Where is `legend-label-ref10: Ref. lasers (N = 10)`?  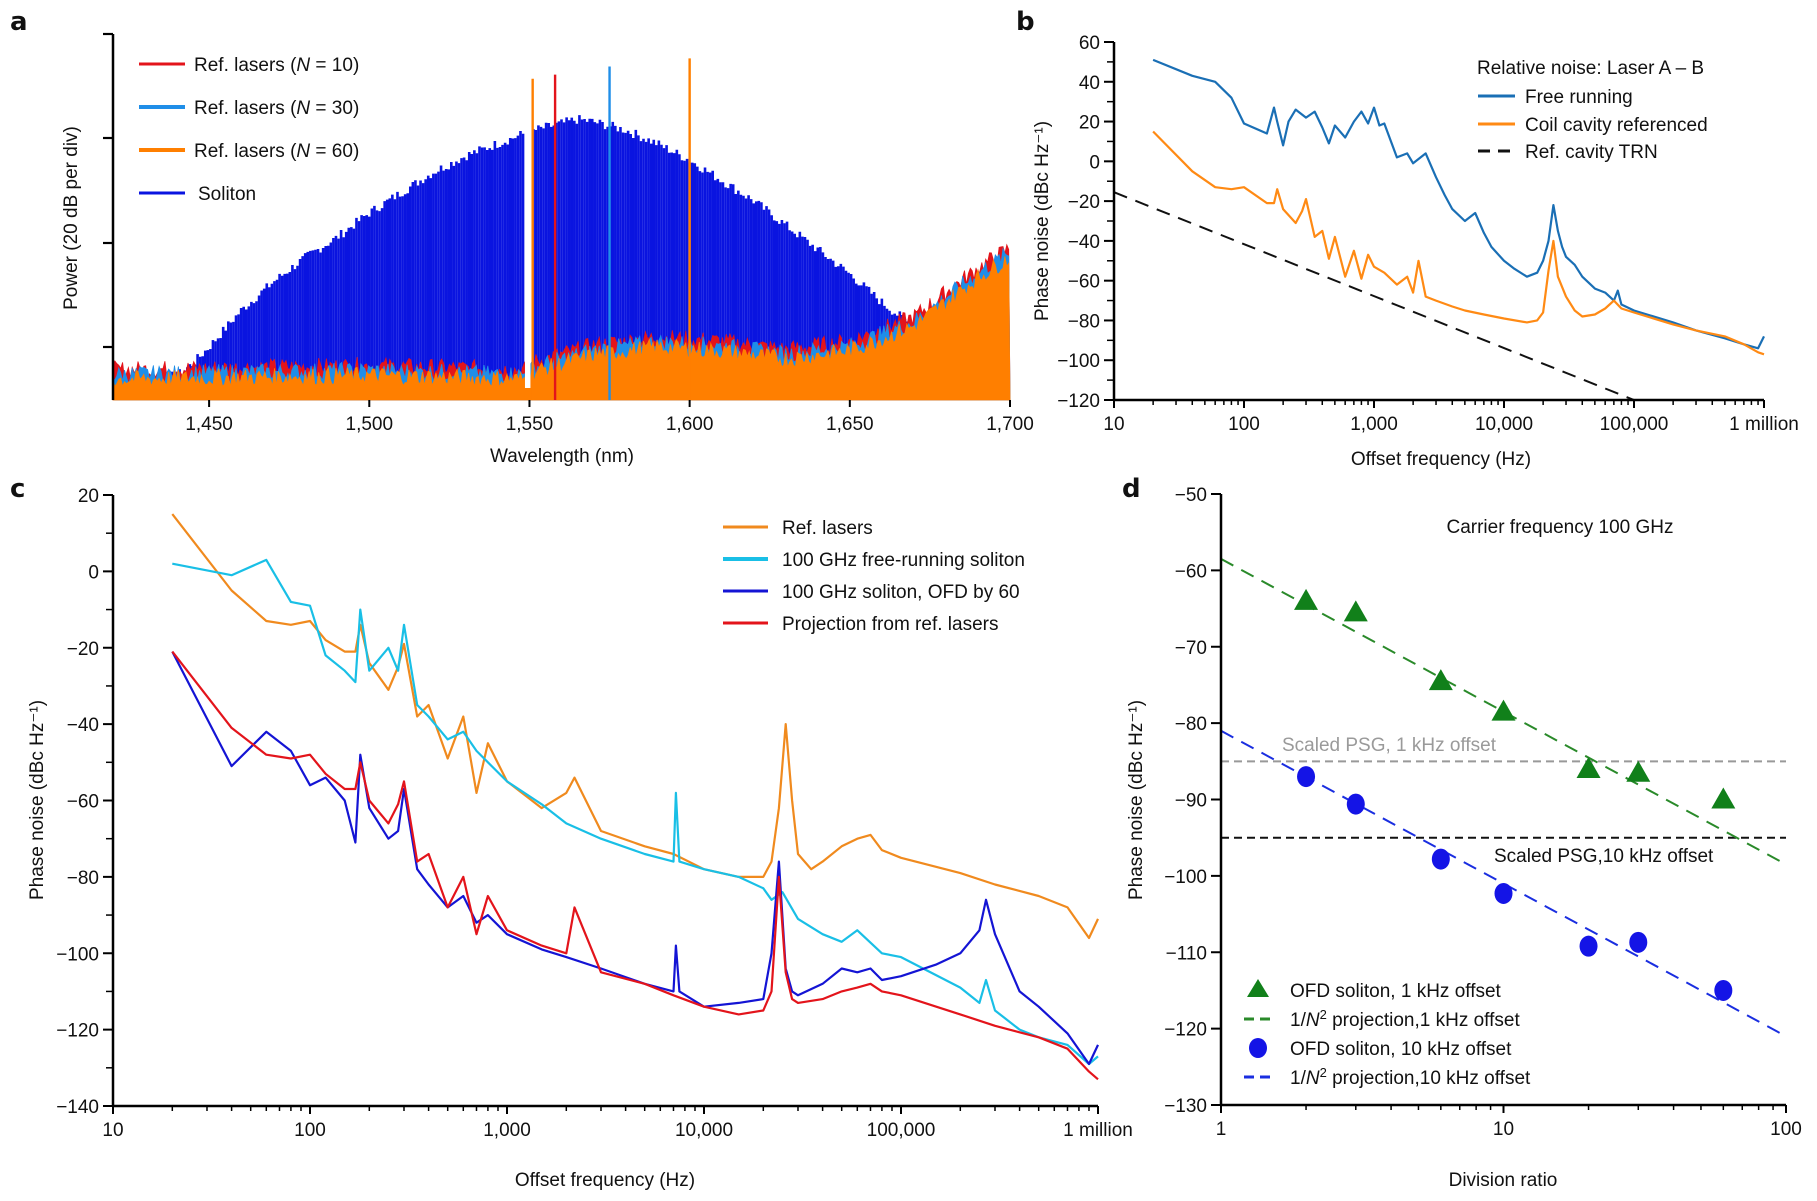
legend-label-ref10: Ref. lasers (N = 10) is located at coordinates (276, 65).